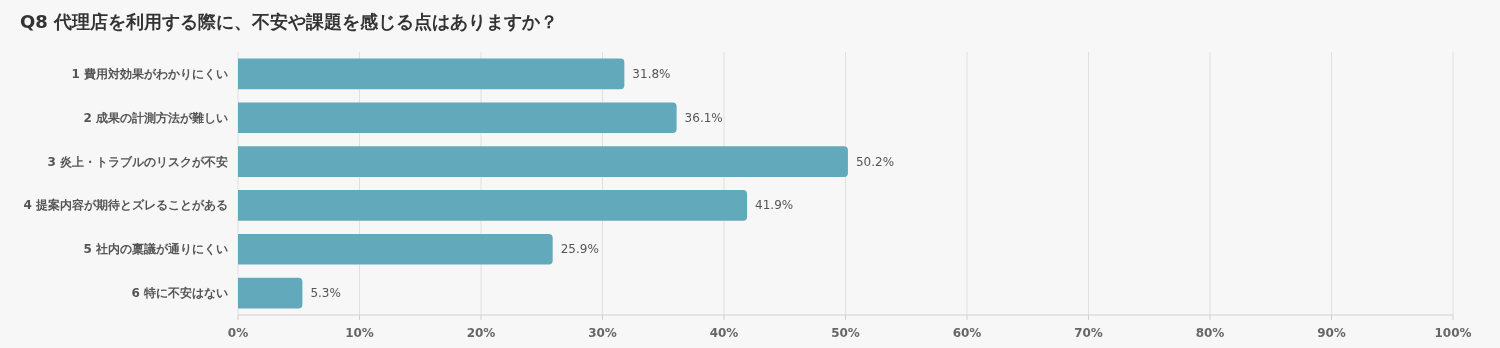  I want to click on x-tick-label: 100%, so click(1453, 333).